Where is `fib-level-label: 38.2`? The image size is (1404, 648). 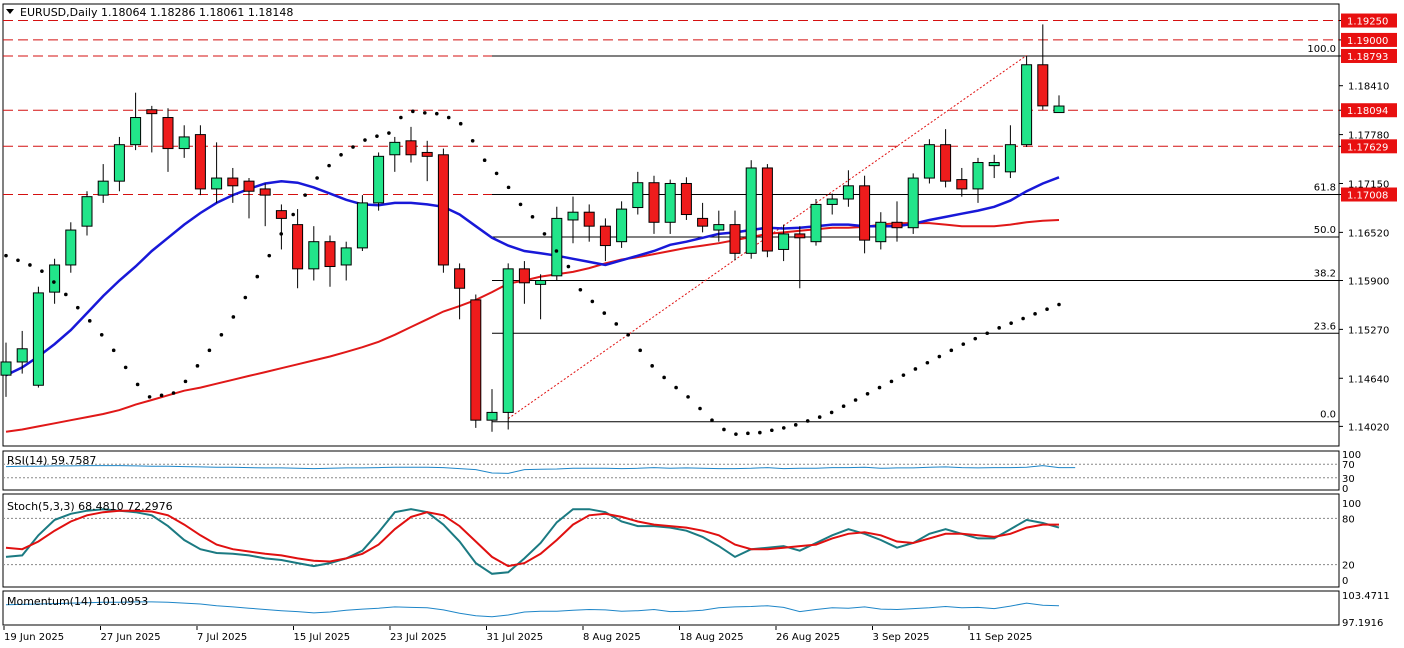 fib-level-label: 38.2 is located at coordinates (1325, 273).